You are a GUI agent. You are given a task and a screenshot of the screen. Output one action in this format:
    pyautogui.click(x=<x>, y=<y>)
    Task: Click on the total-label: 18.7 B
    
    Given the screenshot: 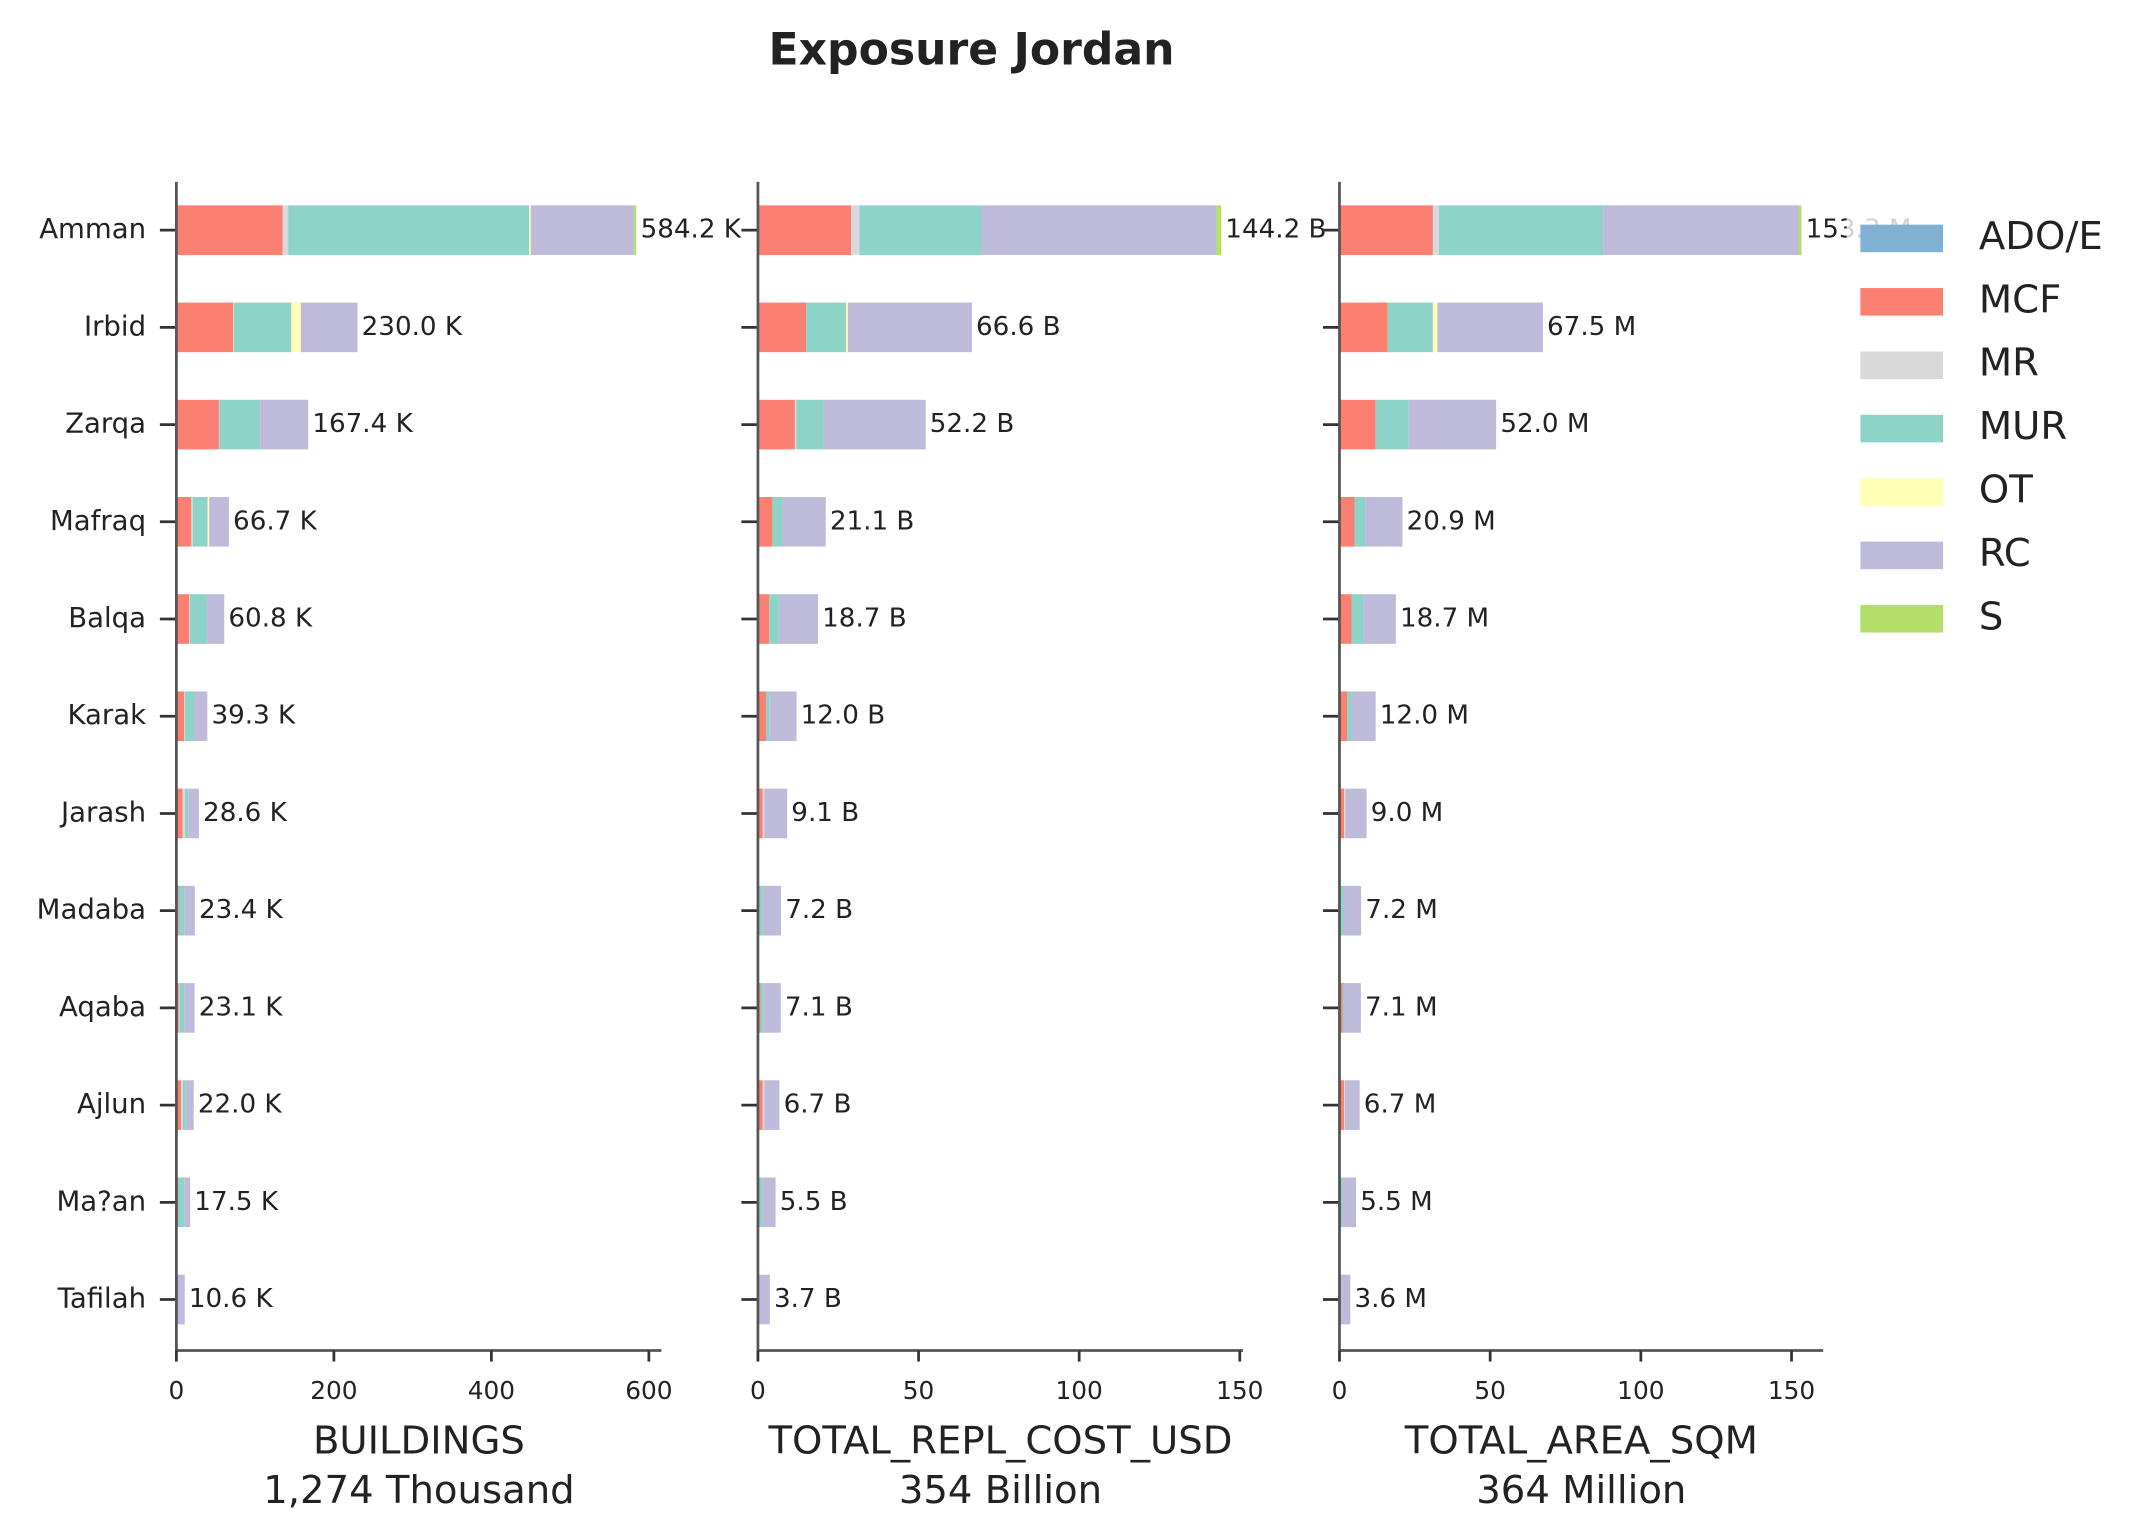 What is the action you would take?
    pyautogui.click(x=864, y=619)
    